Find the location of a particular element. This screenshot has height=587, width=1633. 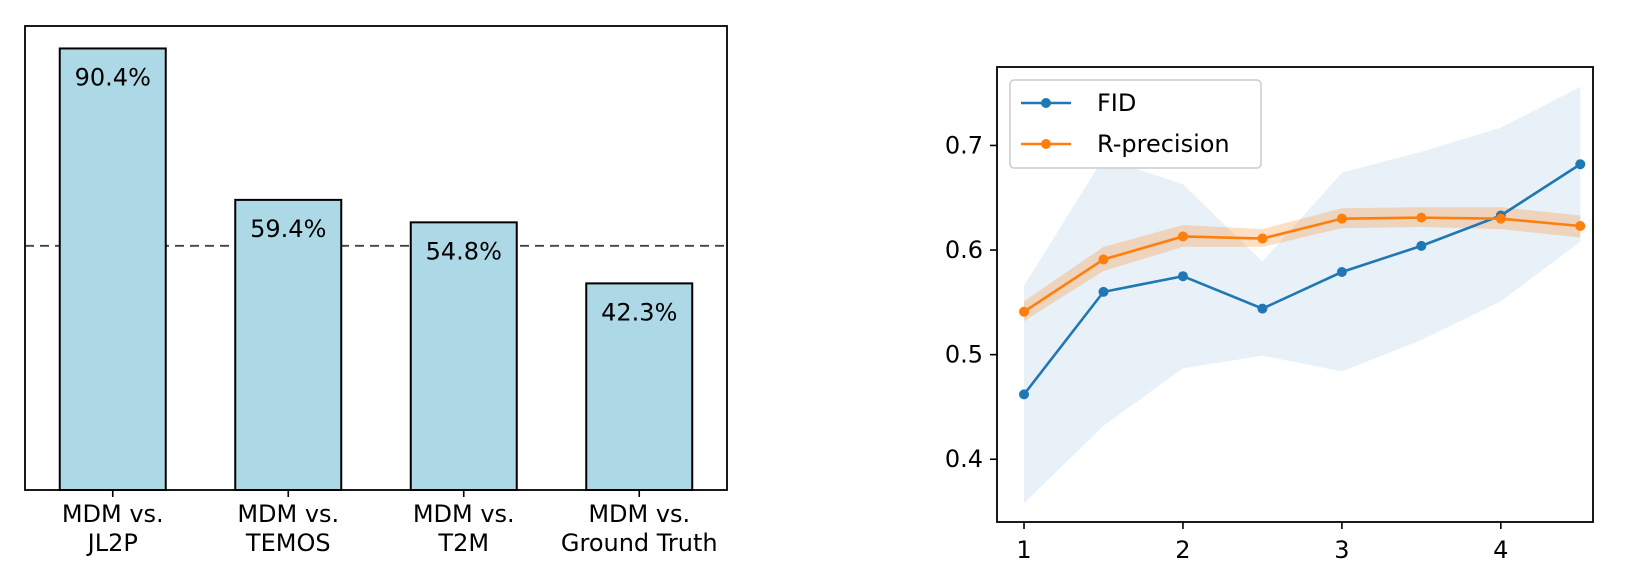

x-tick-label: T2M is located at coordinates (463, 543).